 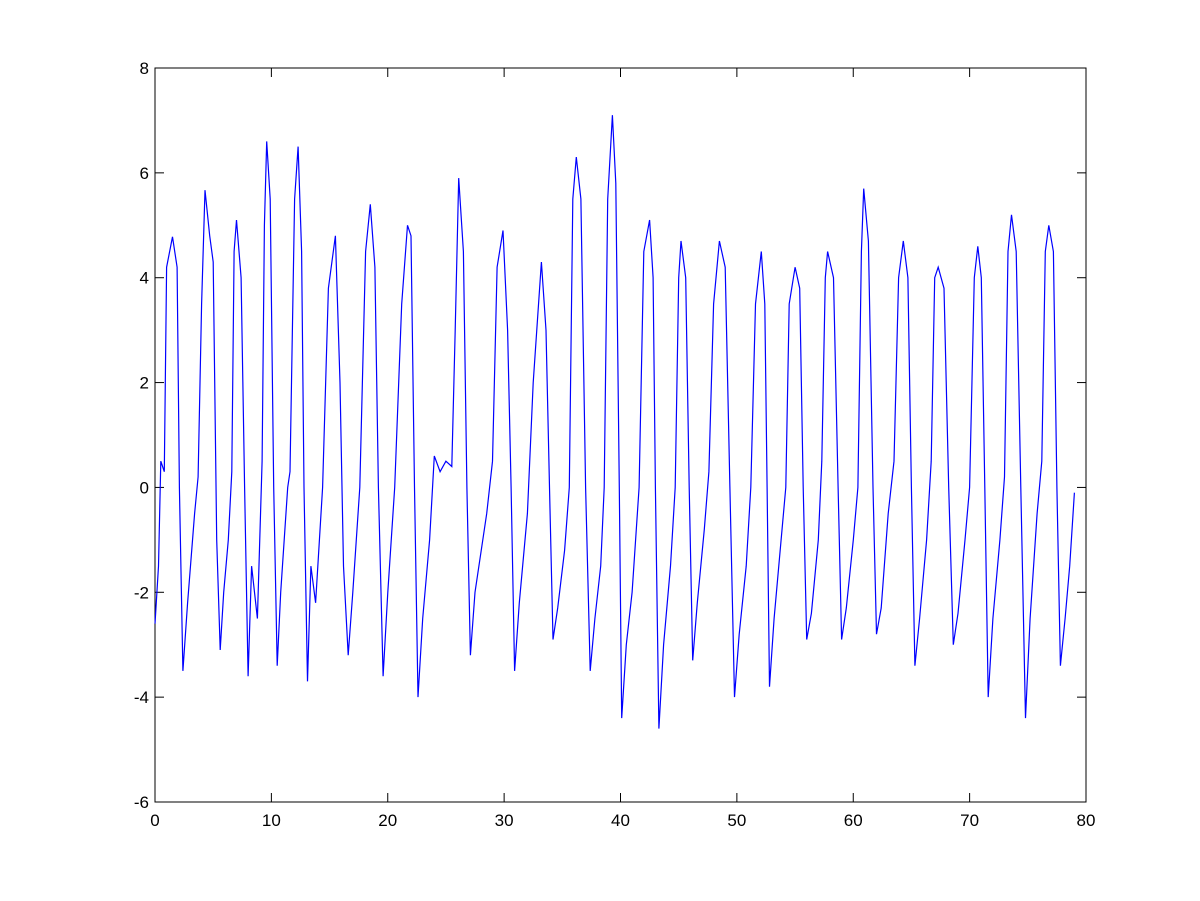 What do you see at coordinates (969, 820) in the screenshot?
I see `x-tick-label: 70` at bounding box center [969, 820].